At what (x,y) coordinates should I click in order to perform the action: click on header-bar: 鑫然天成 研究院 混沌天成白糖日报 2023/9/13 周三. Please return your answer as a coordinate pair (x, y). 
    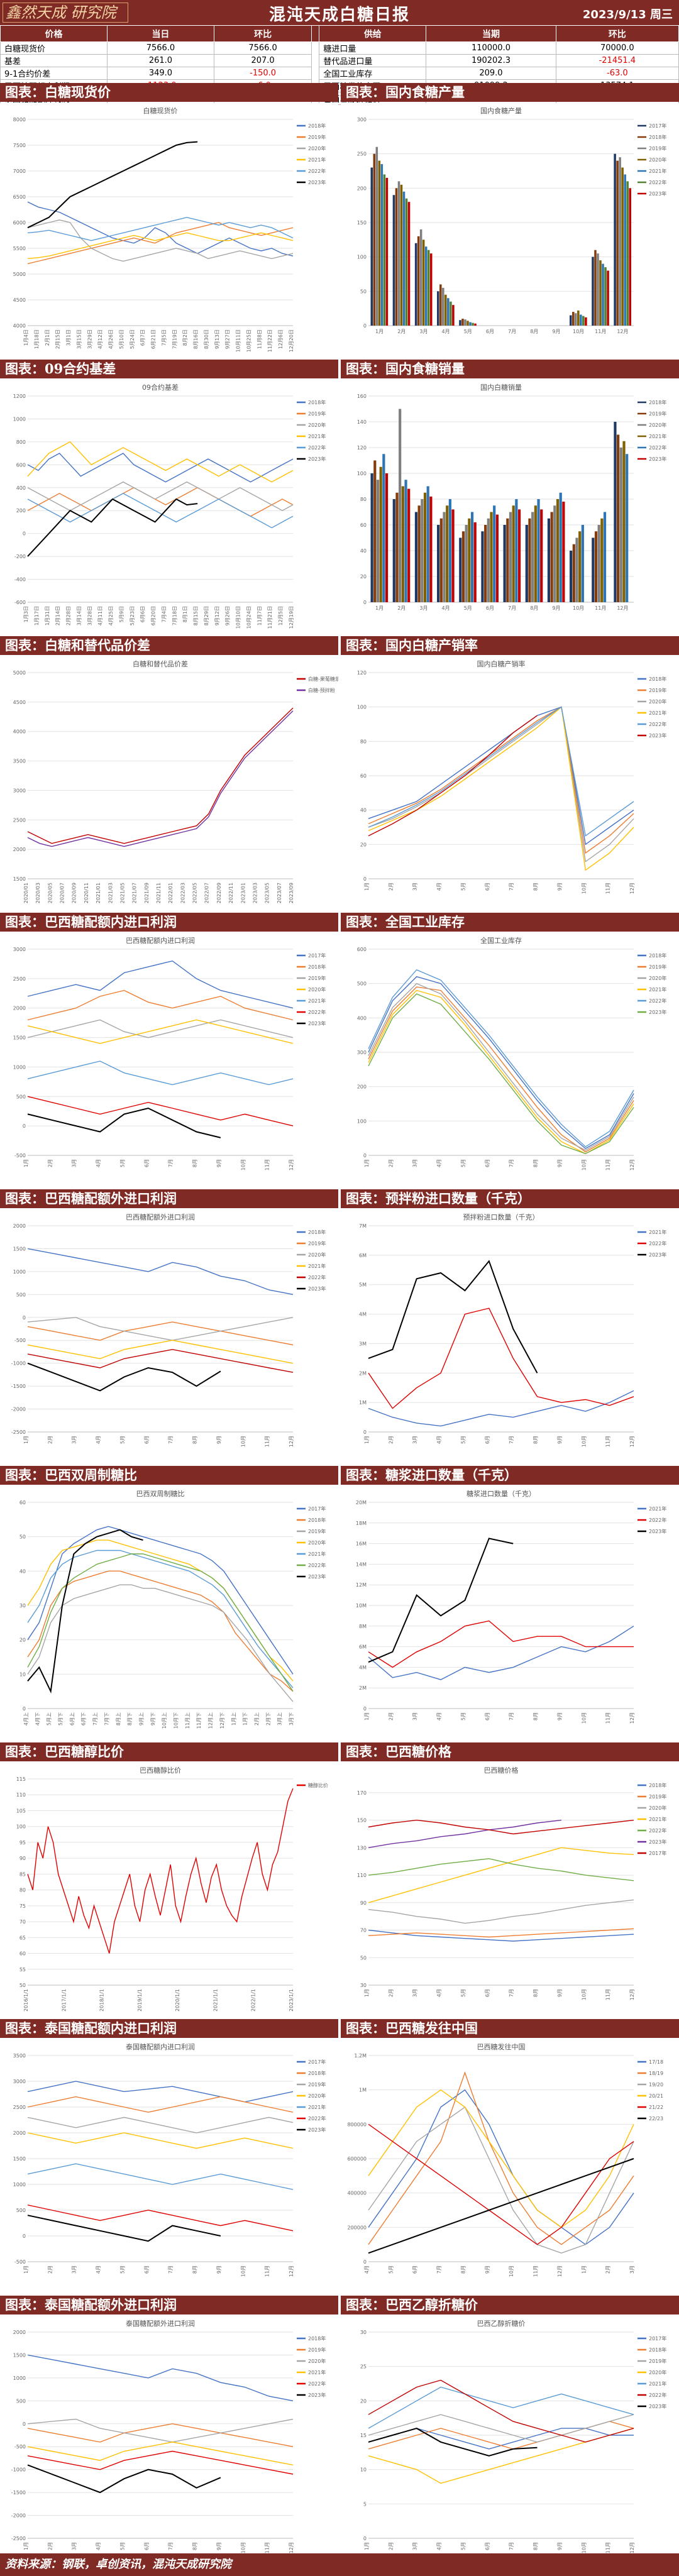
    Looking at the image, I should click on (339, 13).